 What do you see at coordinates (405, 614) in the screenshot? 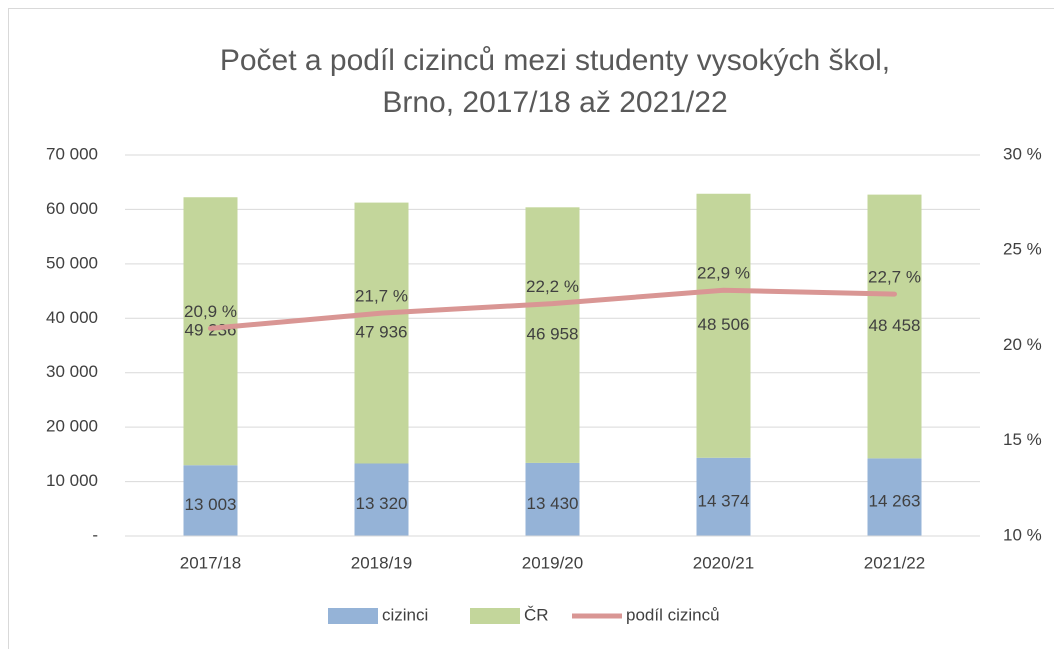
I see `legend-label: cizinci` at bounding box center [405, 614].